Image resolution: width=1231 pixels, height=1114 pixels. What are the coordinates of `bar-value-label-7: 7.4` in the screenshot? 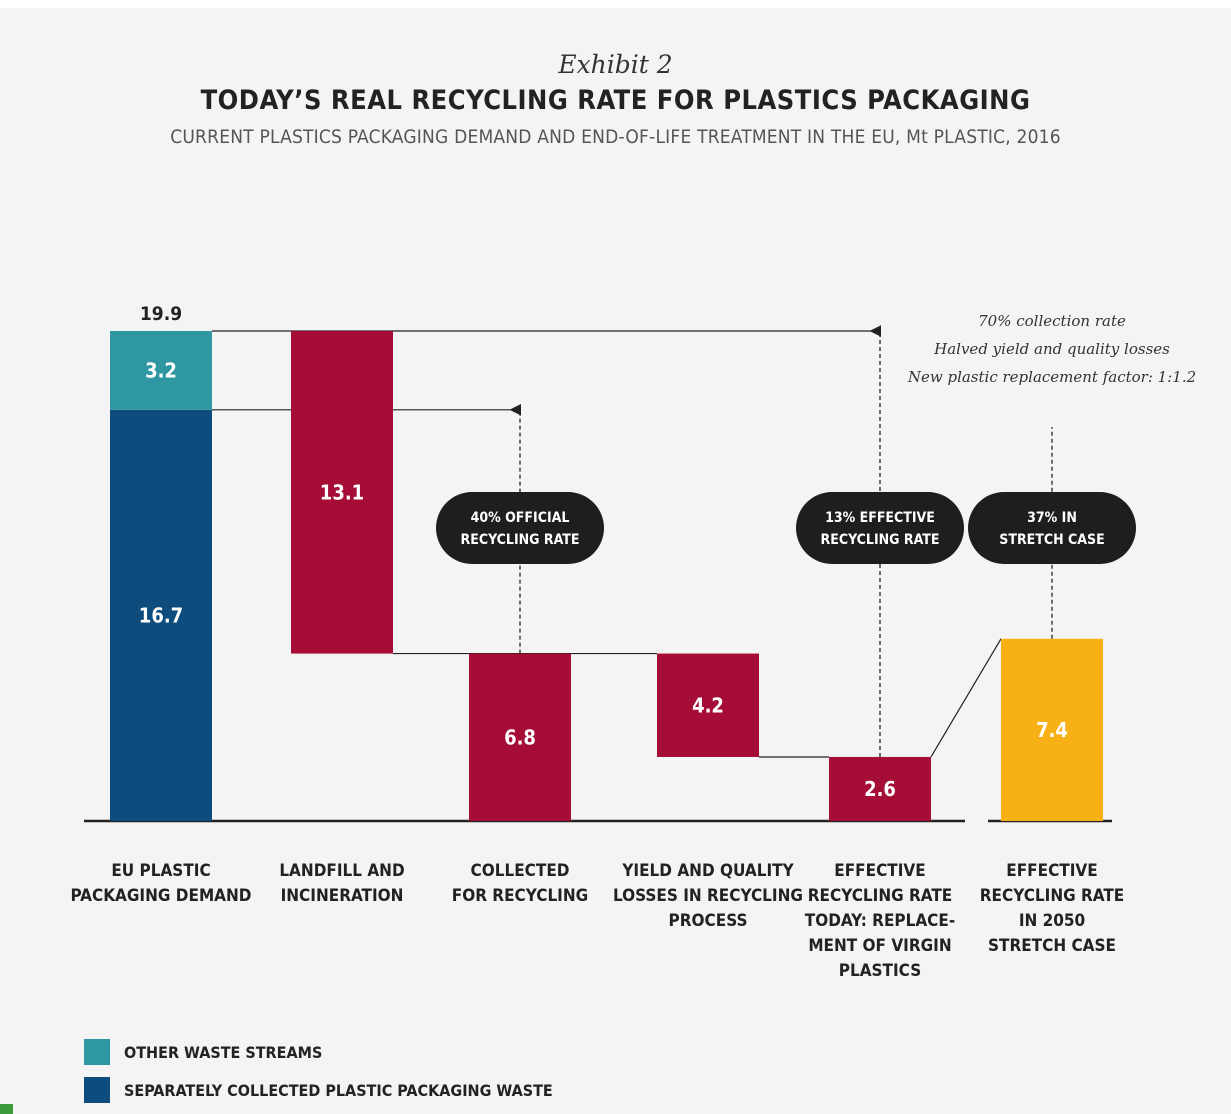 It's located at (1052, 730).